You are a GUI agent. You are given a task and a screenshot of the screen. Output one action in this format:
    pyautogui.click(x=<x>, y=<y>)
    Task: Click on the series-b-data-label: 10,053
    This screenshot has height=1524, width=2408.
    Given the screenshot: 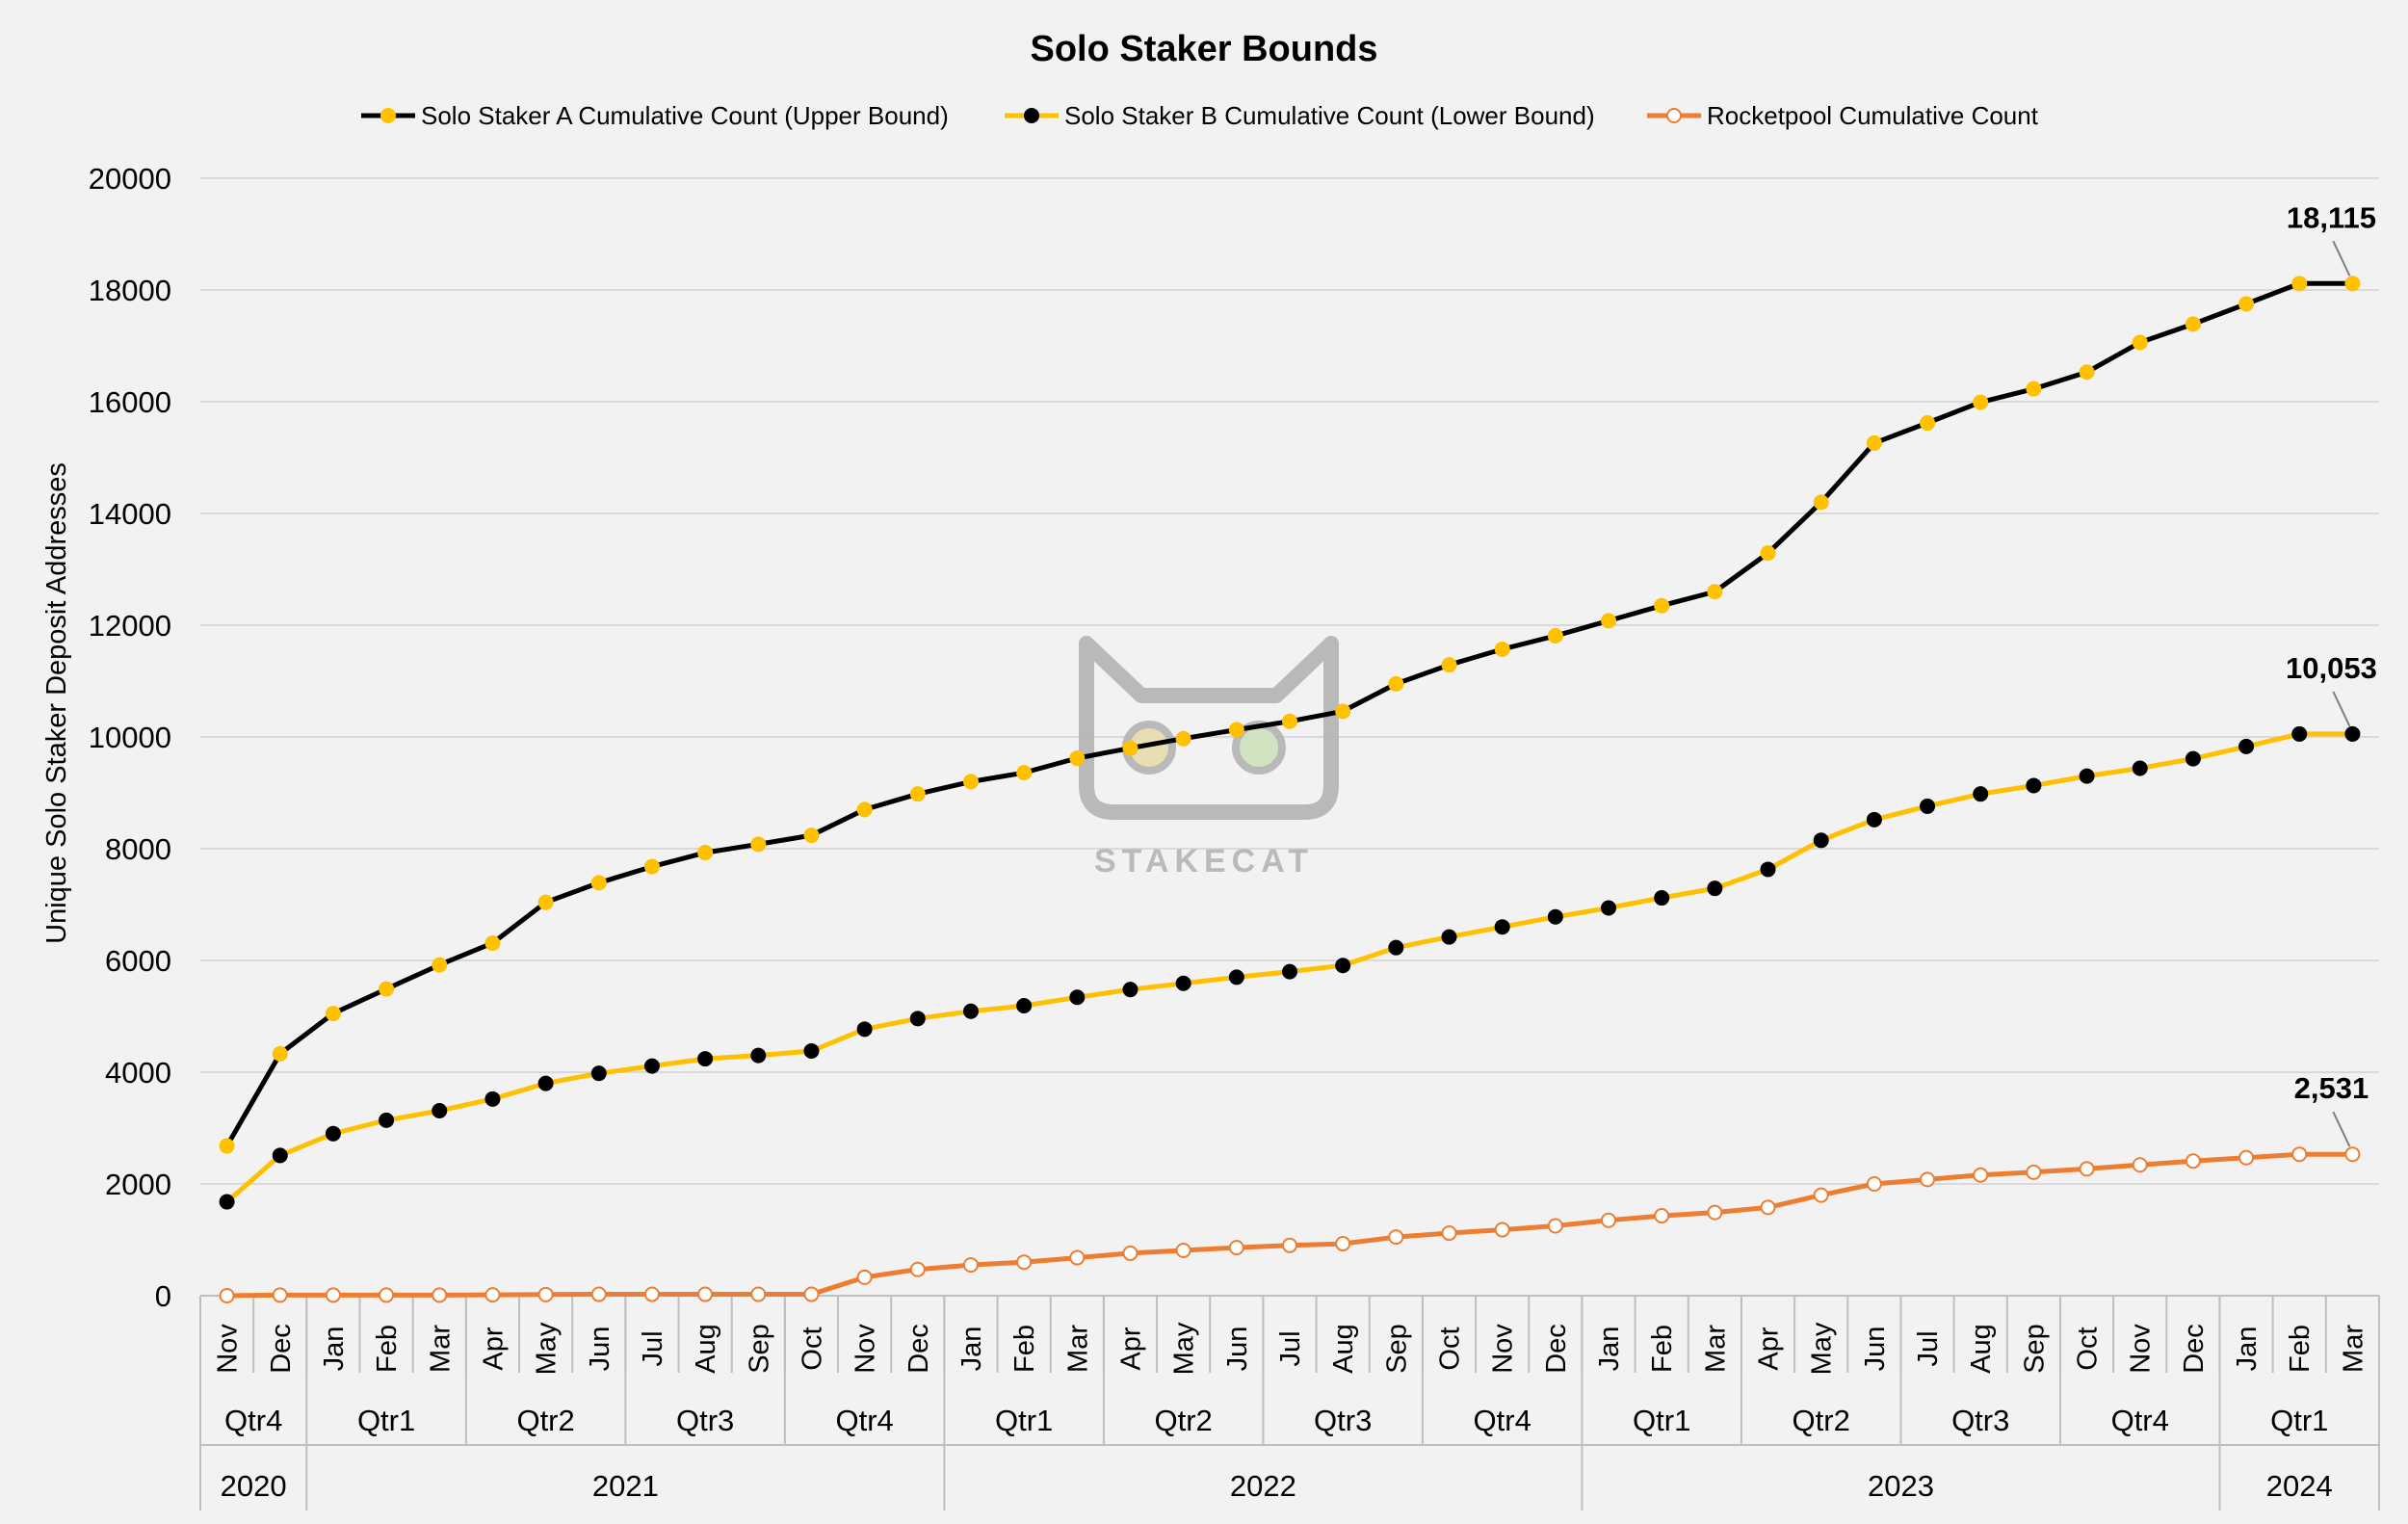 What is the action you would take?
    pyautogui.click(x=2331, y=668)
    